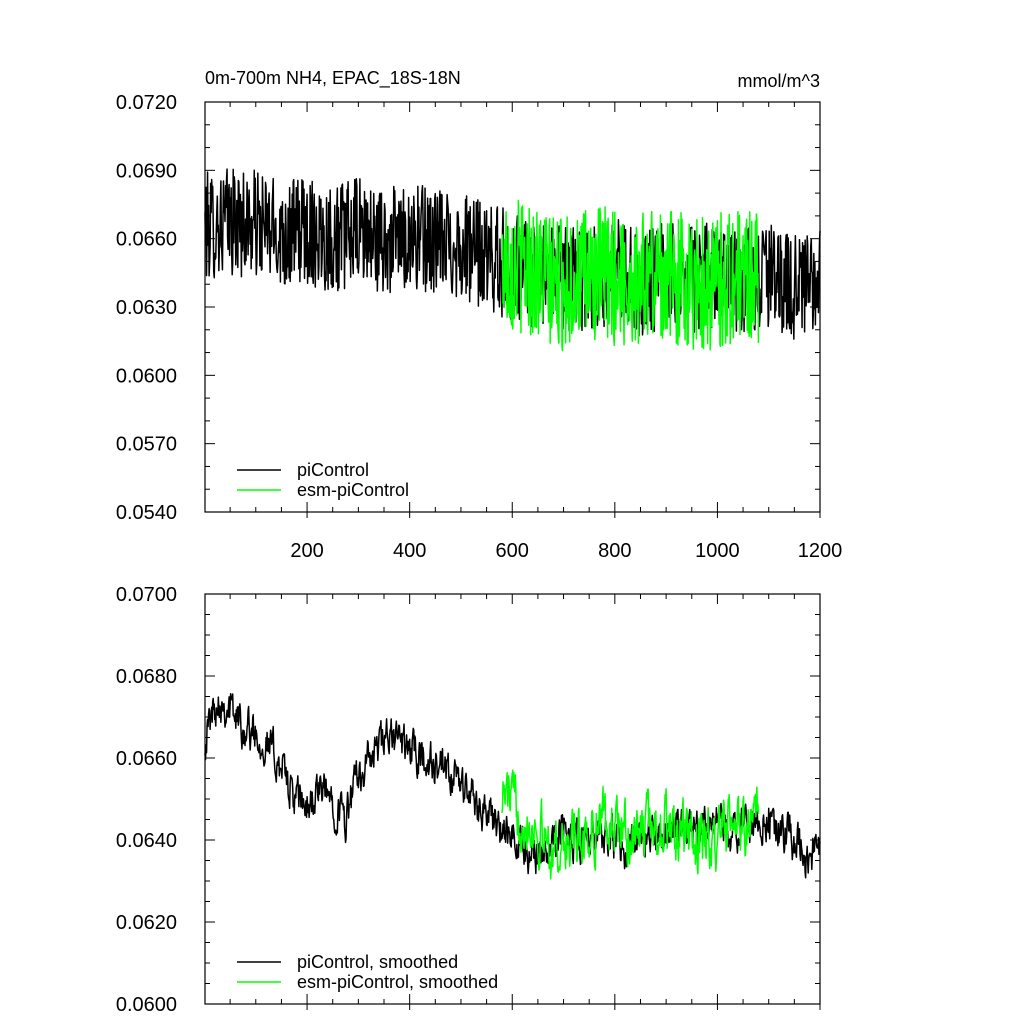 The width and height of the screenshot is (1024, 1024). What do you see at coordinates (306, 551) in the screenshot?
I see `x-tick-label: 200` at bounding box center [306, 551].